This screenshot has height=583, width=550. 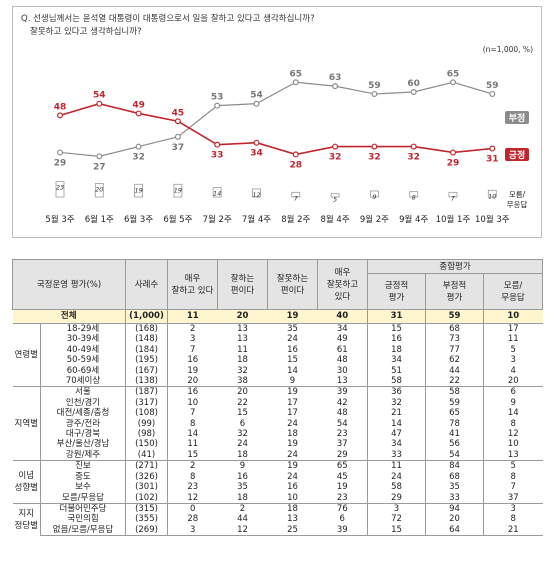 What do you see at coordinates (342, 350) in the screenshot?
I see `cell-c4: 61` at bounding box center [342, 350].